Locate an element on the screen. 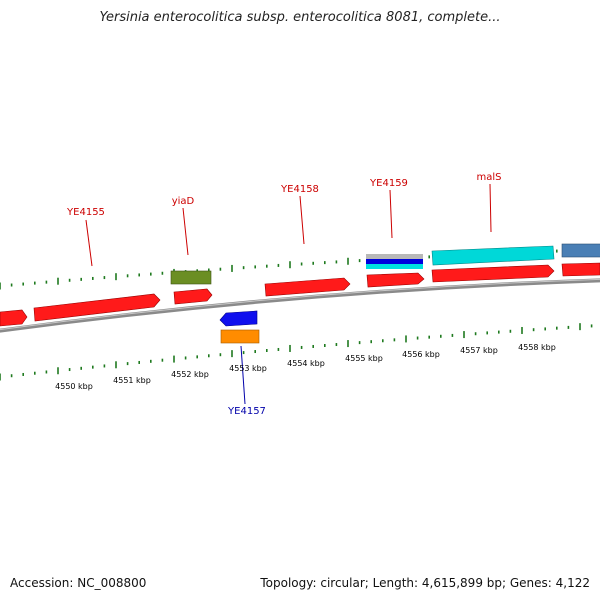 The height and width of the screenshot is (600, 600). scale-label: 4550 kbp is located at coordinates (74, 386).